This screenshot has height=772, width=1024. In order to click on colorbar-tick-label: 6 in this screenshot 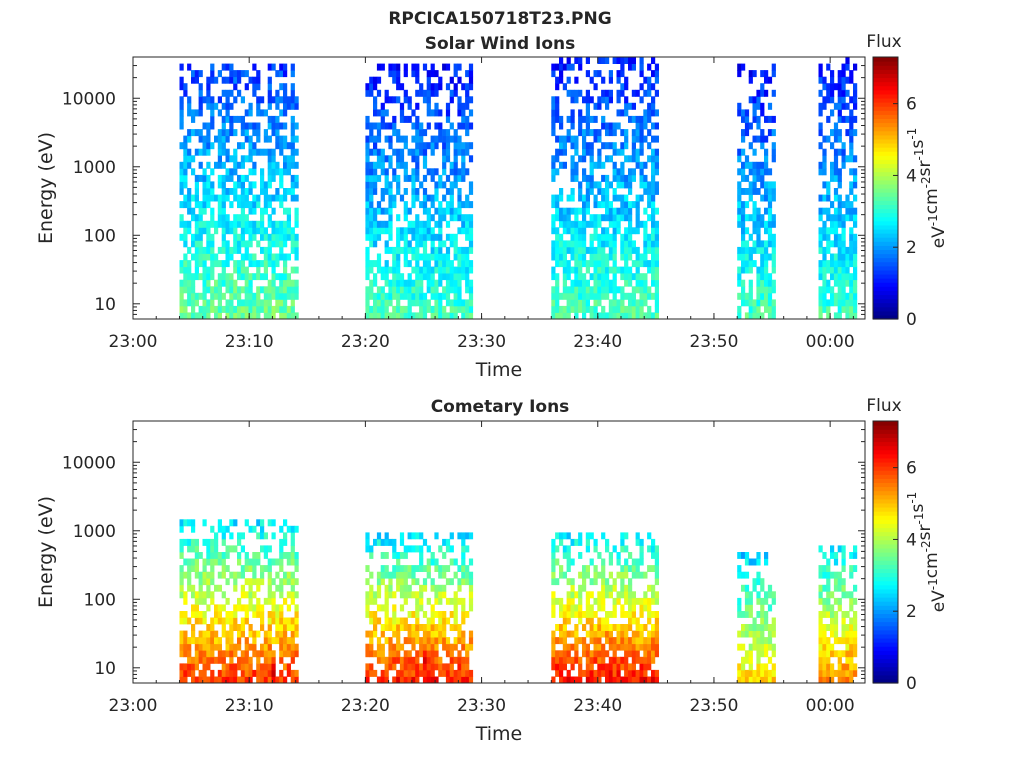, I will do `click(911, 469)`.